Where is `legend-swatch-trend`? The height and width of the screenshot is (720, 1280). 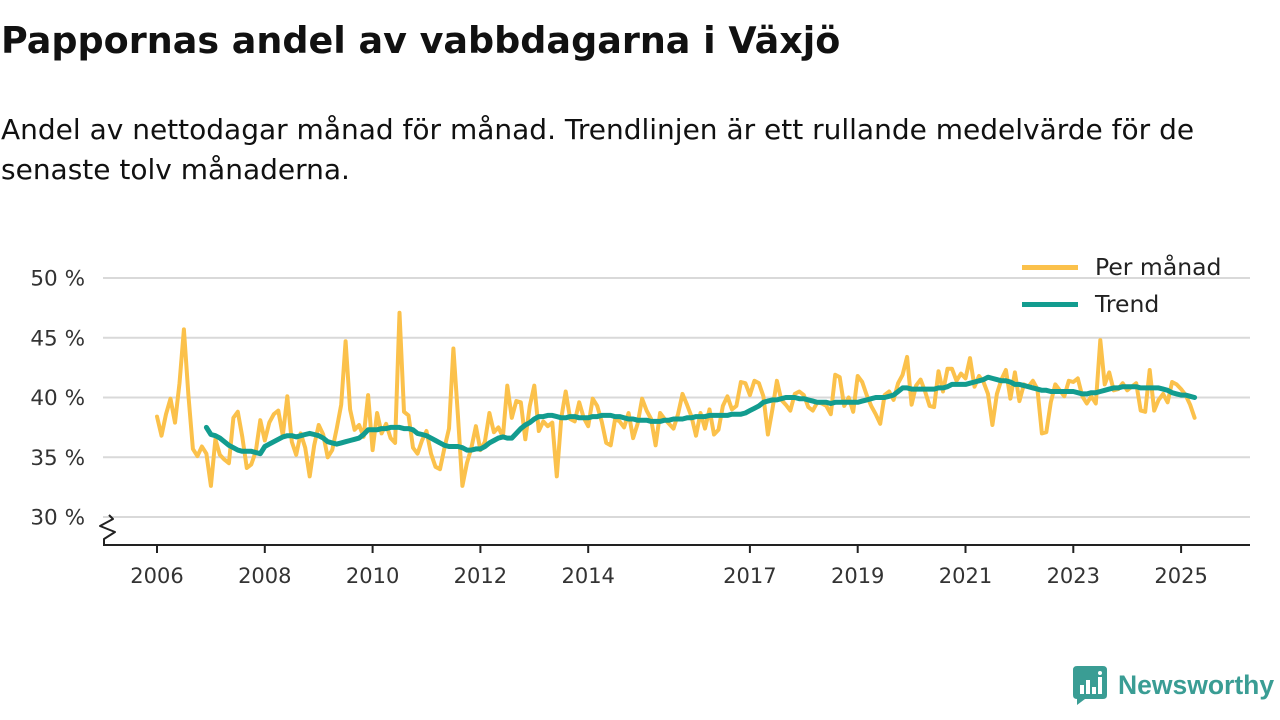 legend-swatch-trend is located at coordinates (1050, 304).